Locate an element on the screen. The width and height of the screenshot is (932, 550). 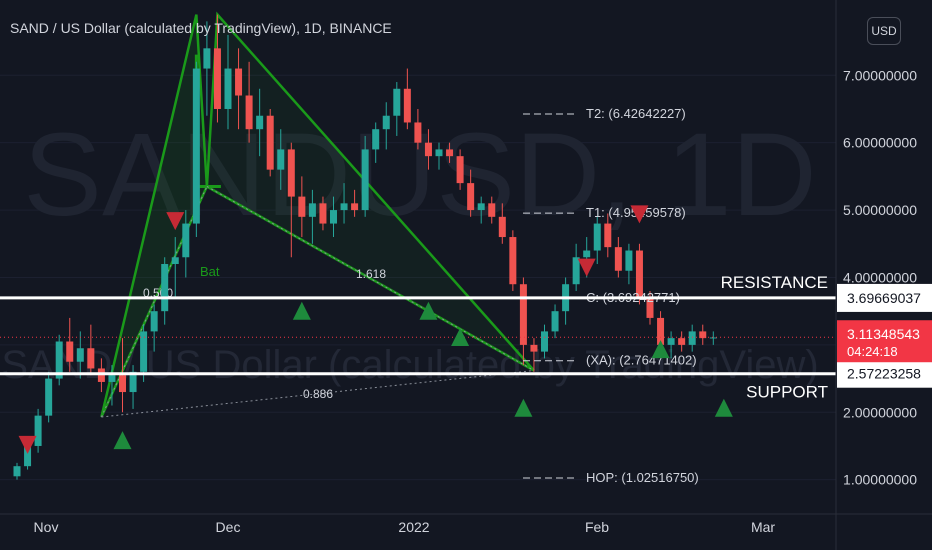
price-tick-label: 1.00000000 is located at coordinates (880, 480).